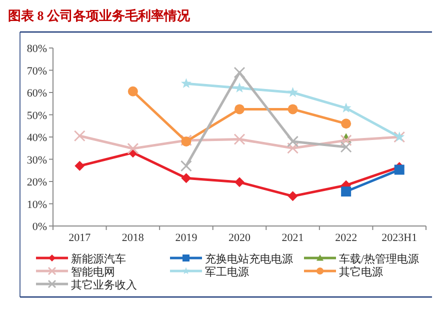  I want to click on x-tick-label: 2017, so click(80, 238).